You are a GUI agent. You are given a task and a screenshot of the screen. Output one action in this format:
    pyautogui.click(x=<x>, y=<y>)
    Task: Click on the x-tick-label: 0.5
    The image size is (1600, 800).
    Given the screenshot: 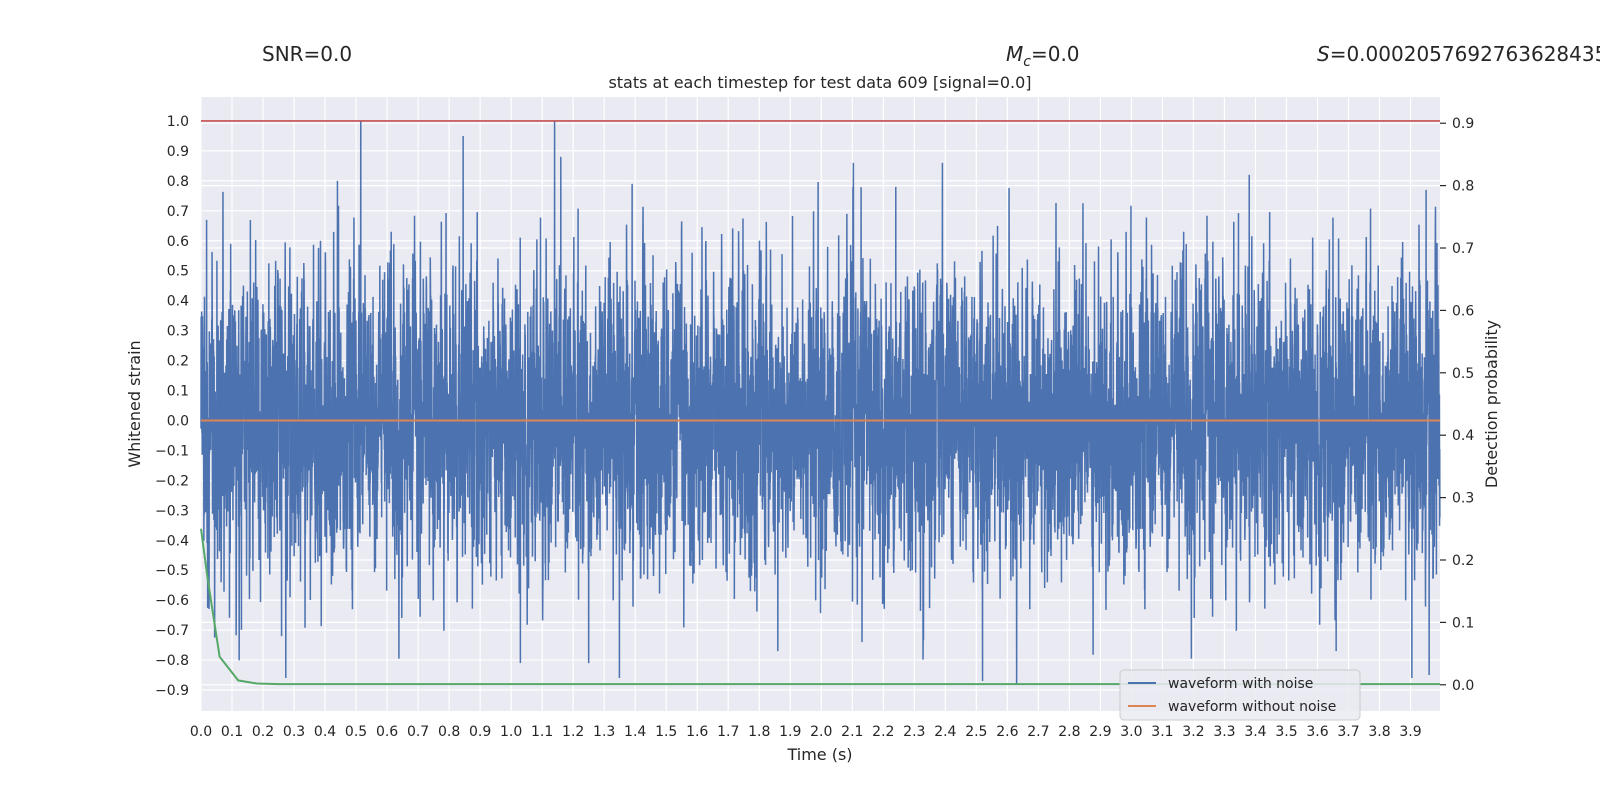 What is the action you would take?
    pyautogui.click(x=356, y=732)
    